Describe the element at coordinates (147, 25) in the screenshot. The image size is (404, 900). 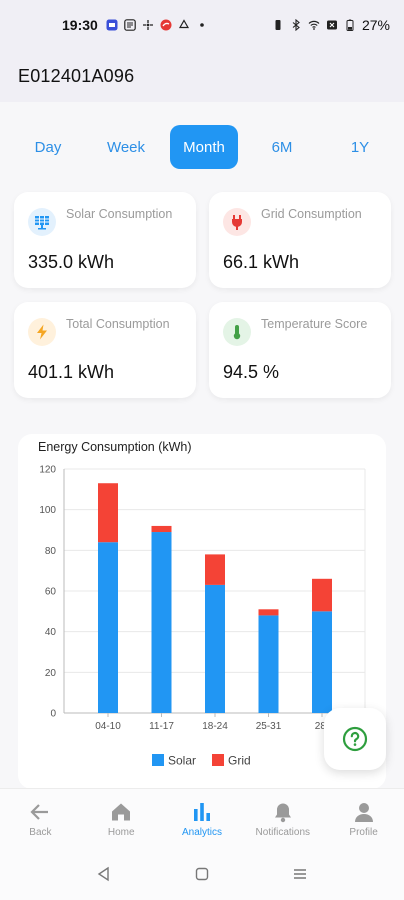
I see `fan-icon` at that location.